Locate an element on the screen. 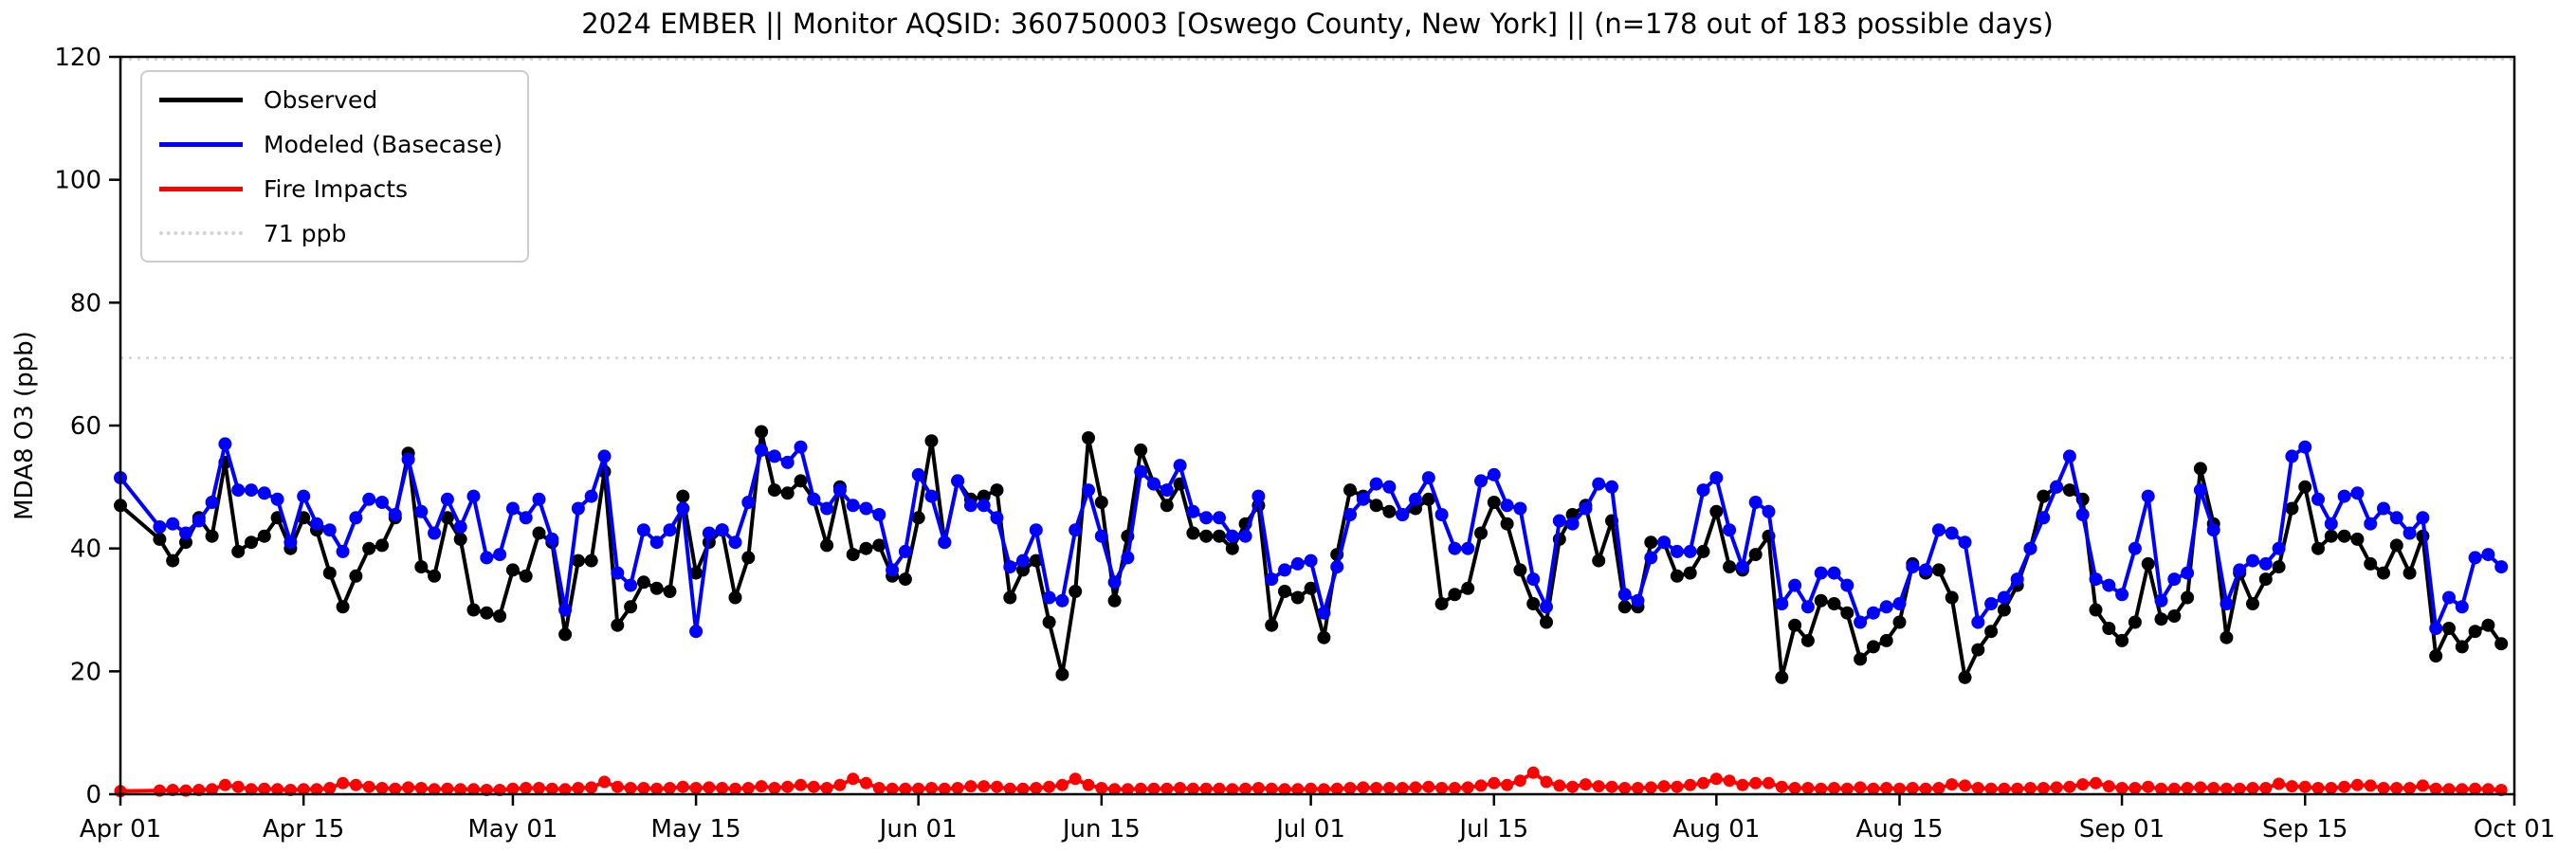 This screenshot has height=853, width=2576. x-tick-label: May 01 is located at coordinates (512, 829).